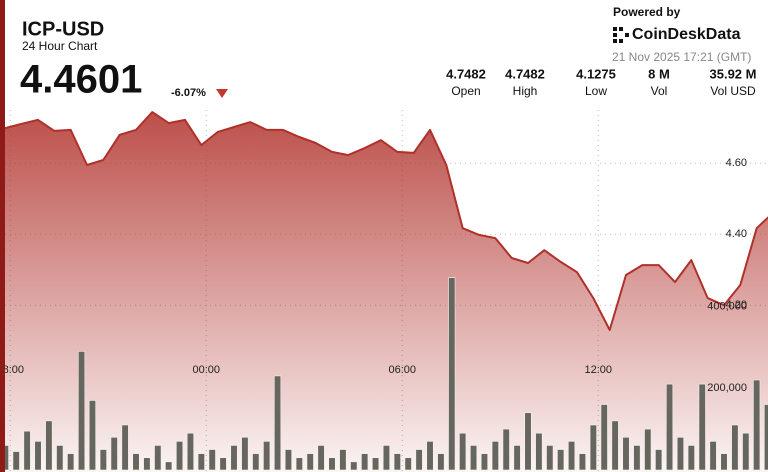  Describe the element at coordinates (736, 163) in the screenshot. I see `y-tick-label: 4.60` at that location.